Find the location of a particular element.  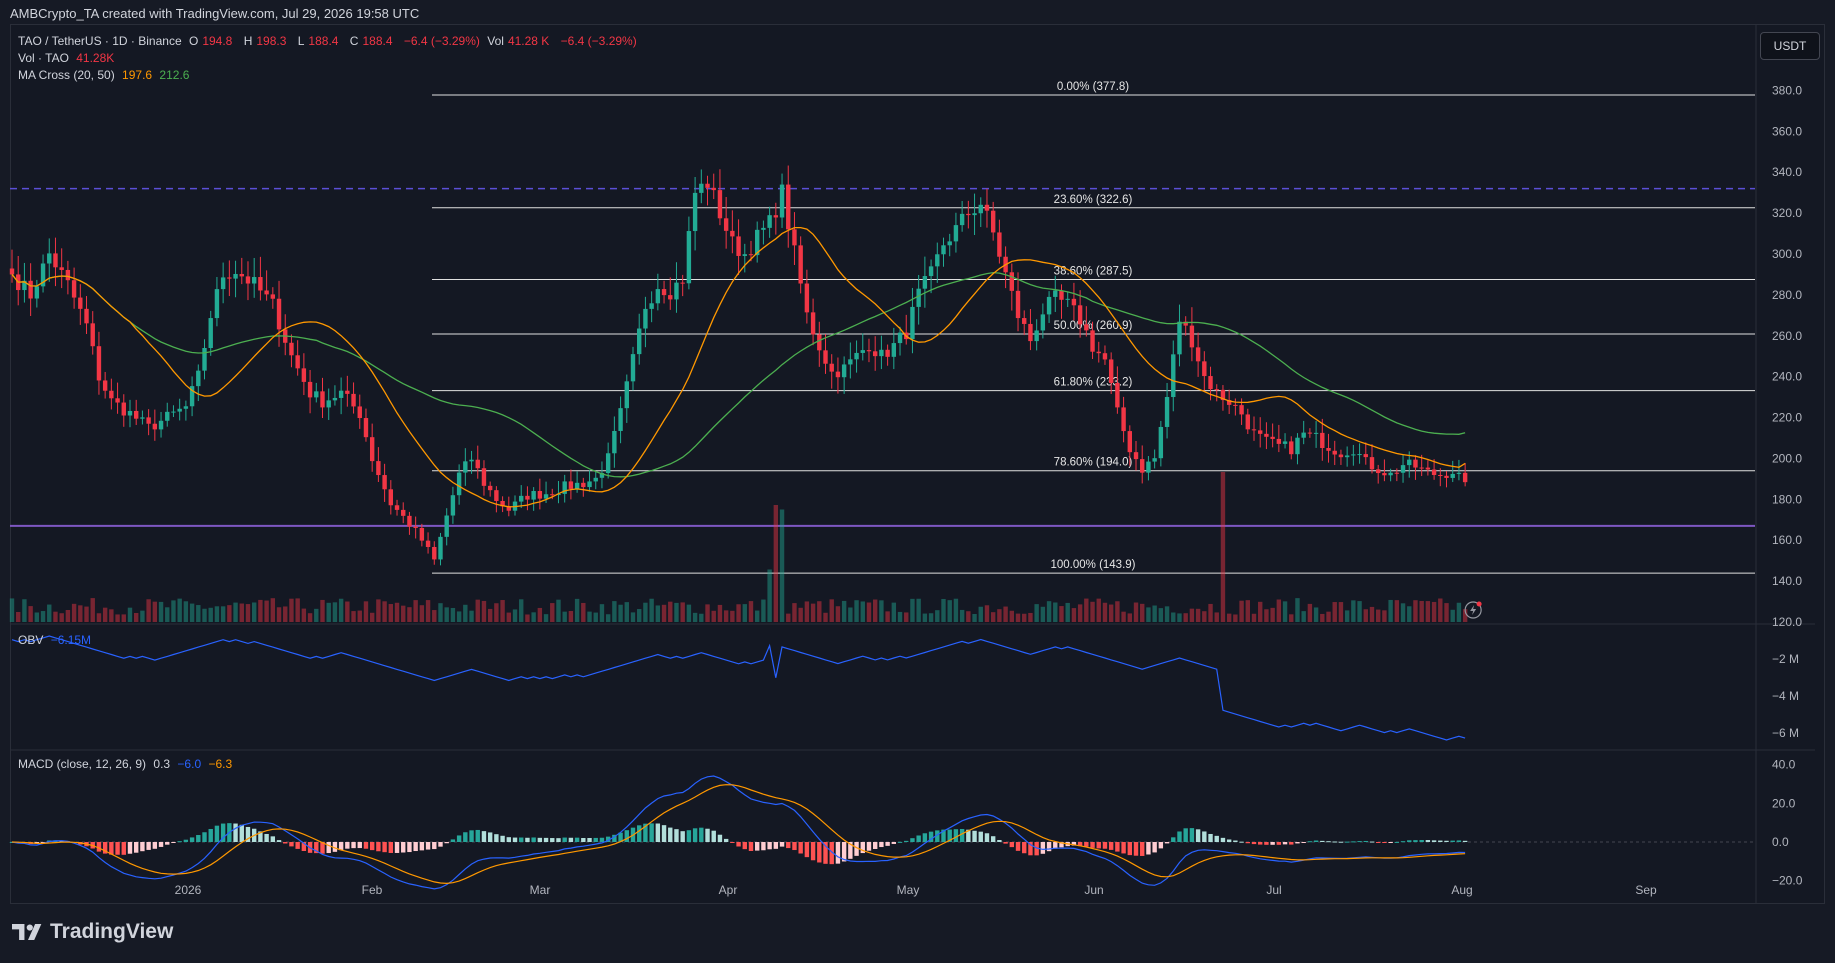

legend-row-volume: Vol · TAO 41.28K is located at coordinates (68, 58).